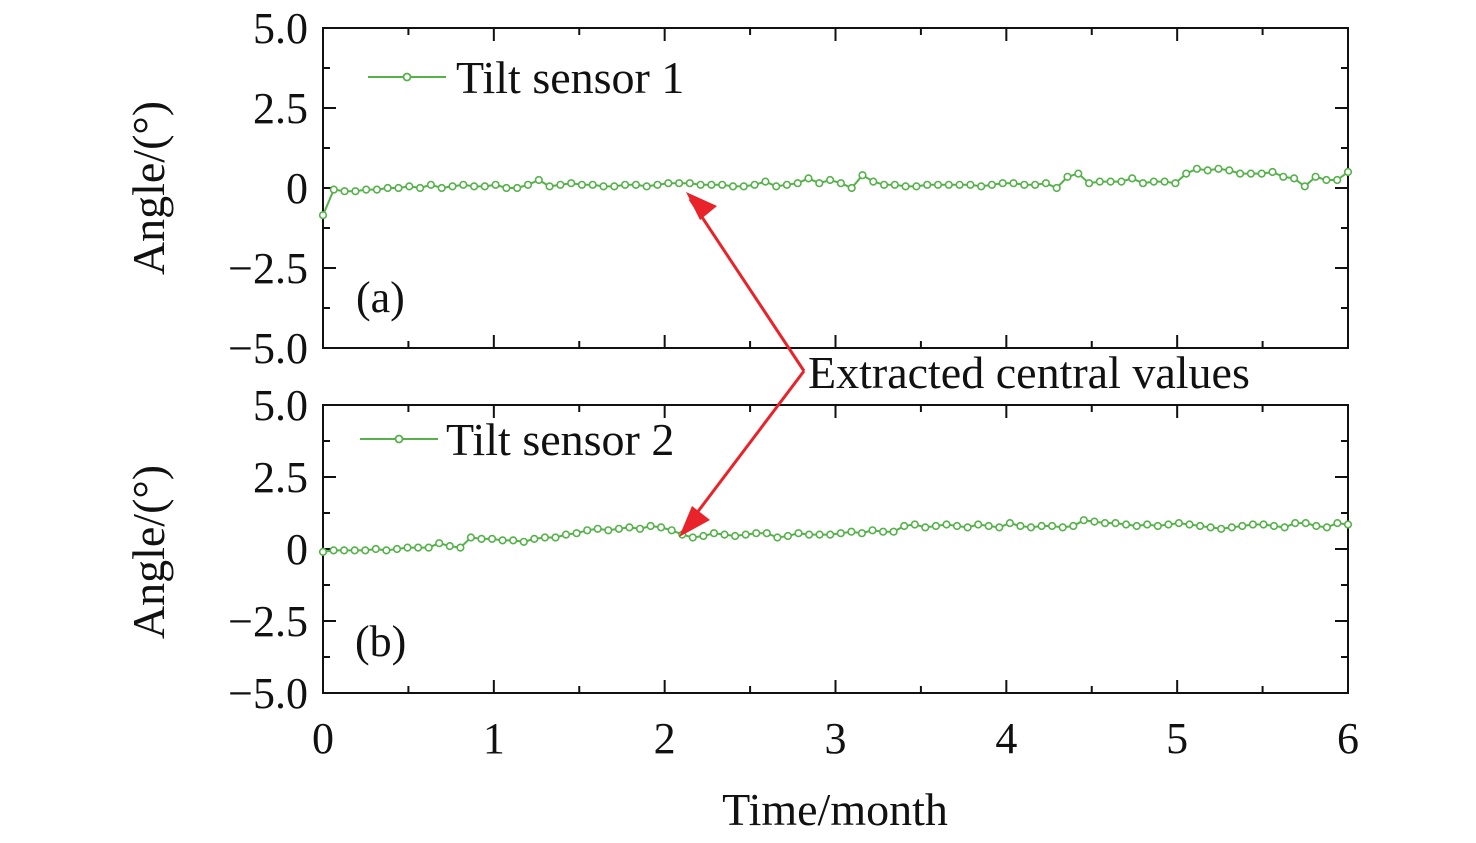  Describe the element at coordinates (494, 738) in the screenshot. I see `x-tick-label: 1` at that location.